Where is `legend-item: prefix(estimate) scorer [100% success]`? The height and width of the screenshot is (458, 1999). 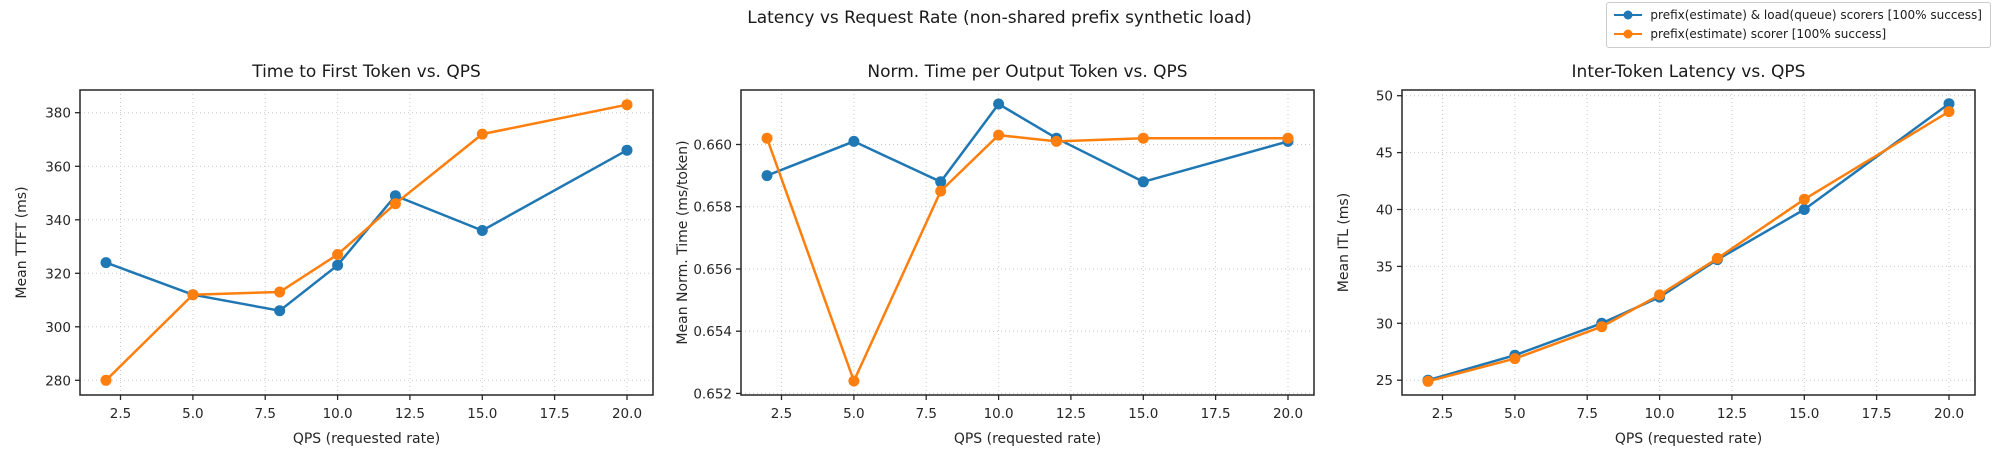
legend-item: prefix(estimate) scorer [100% success] is located at coordinates (1797, 34).